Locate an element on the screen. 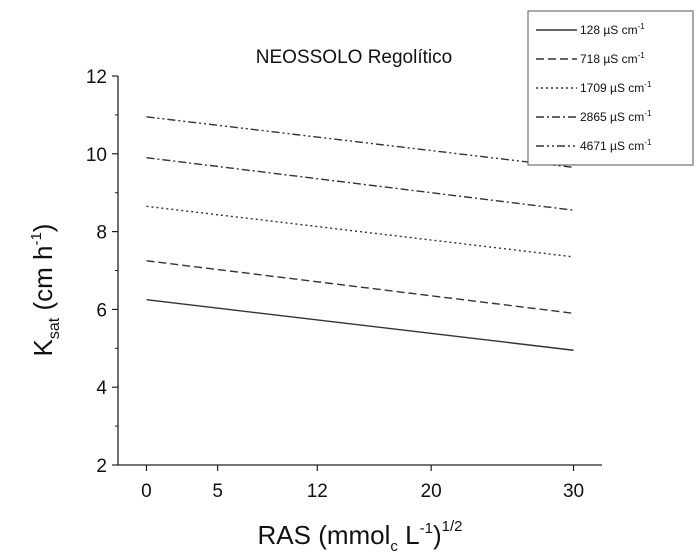  legend-label: 128 µS cm-1 is located at coordinates (612, 29).